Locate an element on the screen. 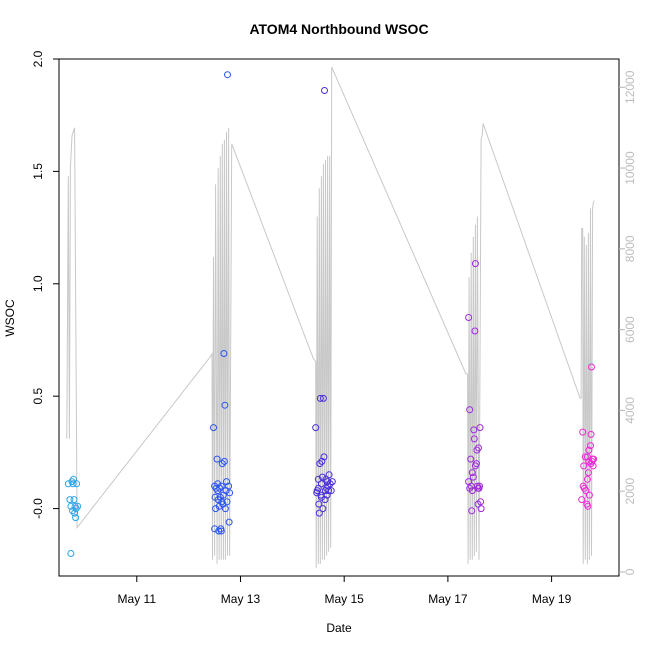 The height and width of the screenshot is (650, 650). x-tick-label: May 15 is located at coordinates (345, 599).